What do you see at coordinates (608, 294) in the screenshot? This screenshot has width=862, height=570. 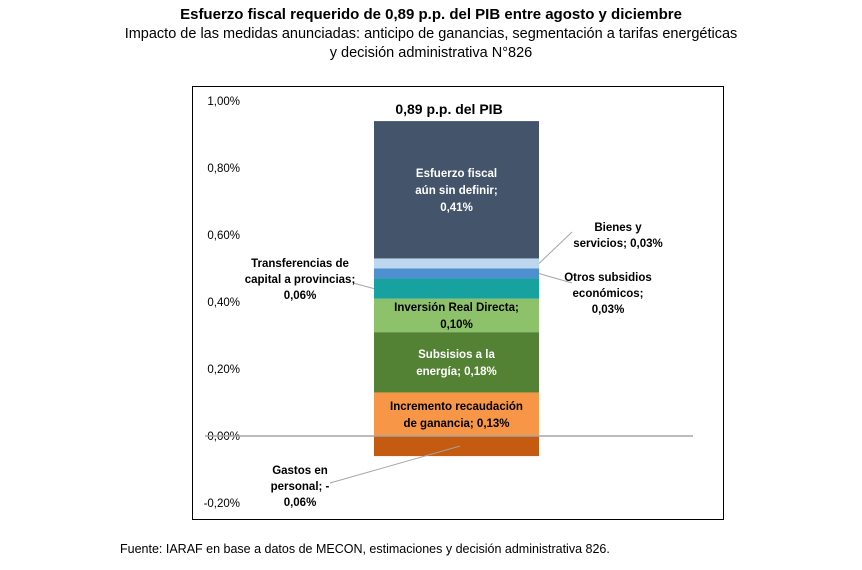 I see `segment-label: Otros subsidios económicos; 0,03%` at bounding box center [608, 294].